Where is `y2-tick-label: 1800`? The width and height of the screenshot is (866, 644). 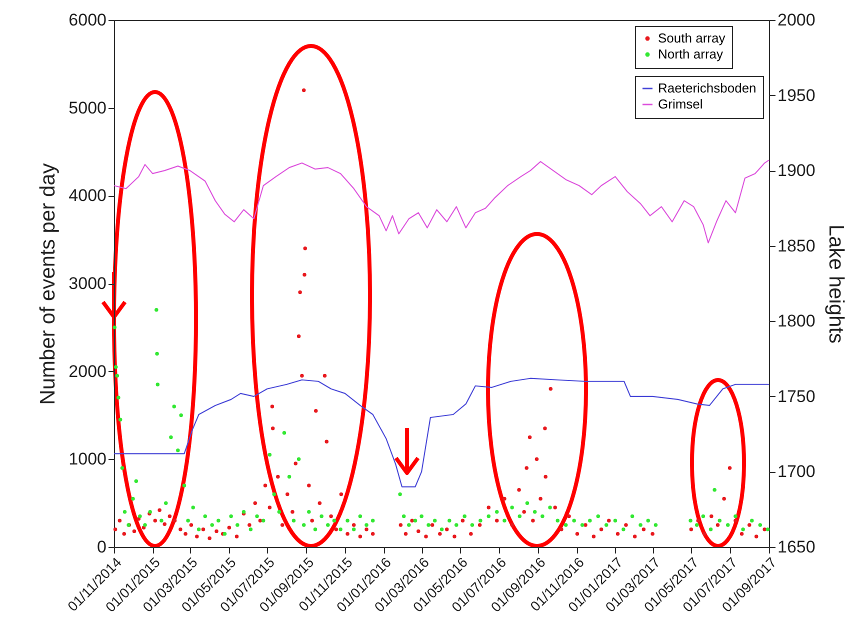
y2-tick-label: 1800 is located at coordinates (797, 321).